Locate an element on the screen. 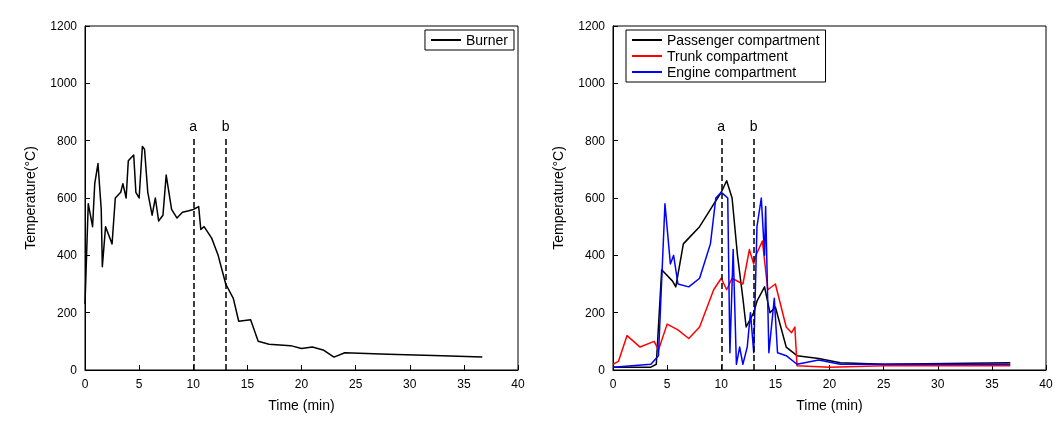 Image resolution: width=1064 pixels, height=430 pixels. legend-label: Engine compartment is located at coordinates (732, 72).